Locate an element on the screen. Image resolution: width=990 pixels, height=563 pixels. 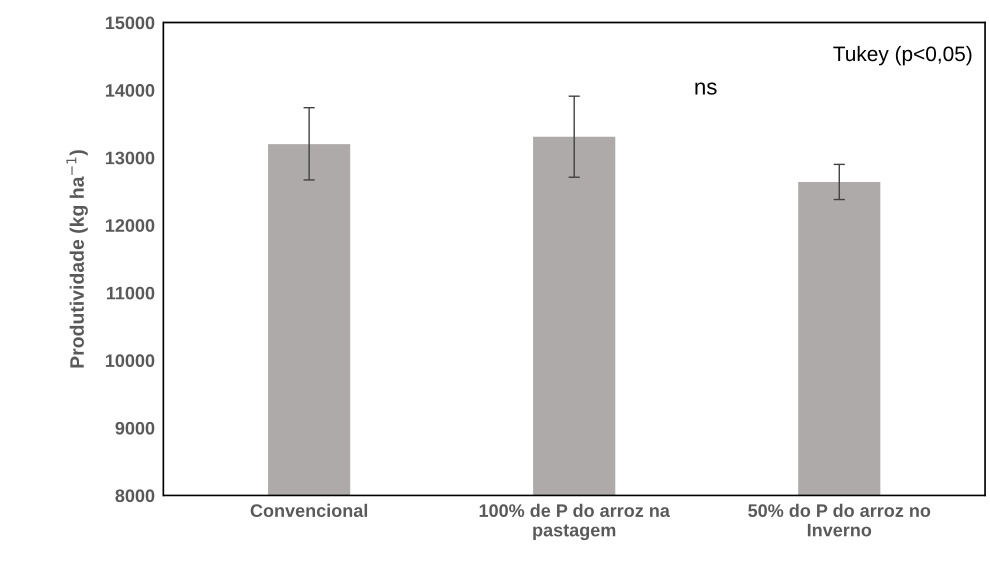
annotation: Tukey (p<0,05) is located at coordinates (902, 56).